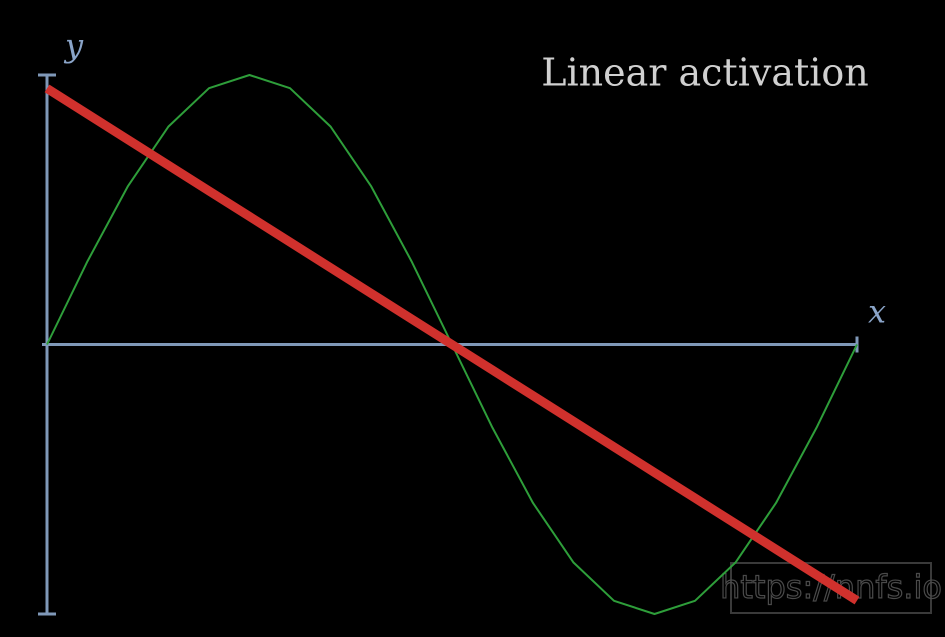 Image resolution: width=945 pixels, height=637 pixels. What do you see at coordinates (73, 46) in the screenshot?
I see `y-axis-label: y` at bounding box center [73, 46].